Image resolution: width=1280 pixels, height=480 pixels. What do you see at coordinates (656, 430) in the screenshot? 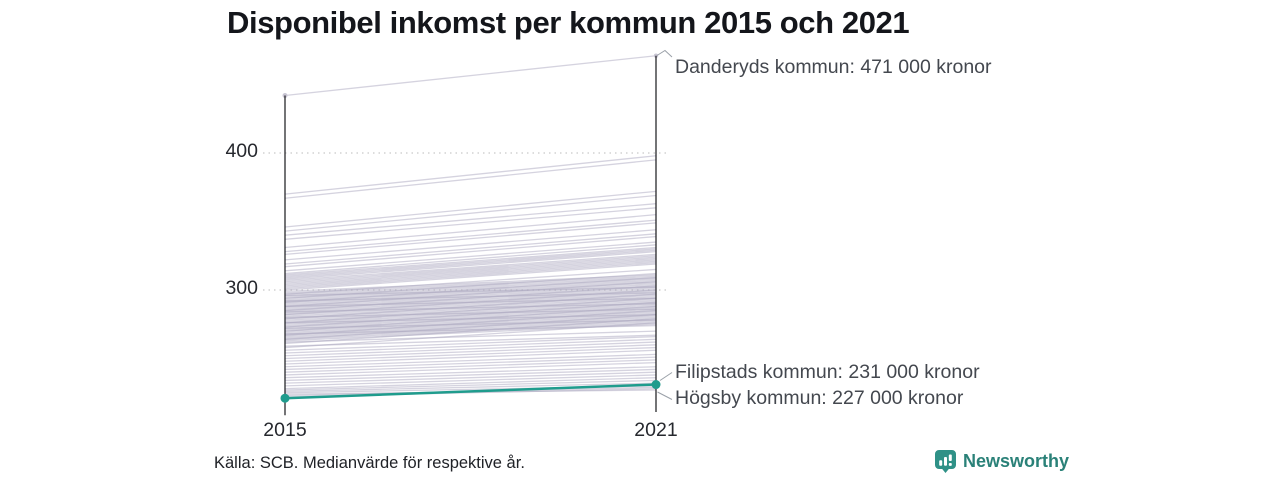
I see `x-axis-tick-2021: 2021` at bounding box center [656, 430].